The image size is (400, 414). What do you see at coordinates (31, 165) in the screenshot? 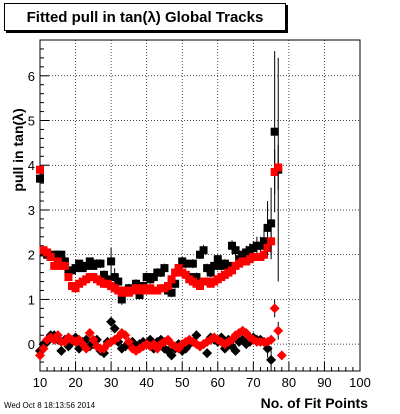
I see `y-tick-label: 4` at bounding box center [31, 165].